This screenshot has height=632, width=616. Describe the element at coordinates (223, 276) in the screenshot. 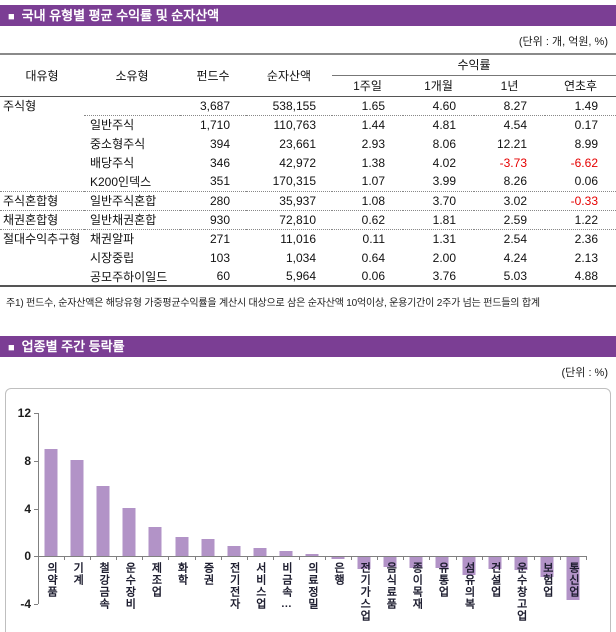

I see `fund-count-cell: 60` at that location.